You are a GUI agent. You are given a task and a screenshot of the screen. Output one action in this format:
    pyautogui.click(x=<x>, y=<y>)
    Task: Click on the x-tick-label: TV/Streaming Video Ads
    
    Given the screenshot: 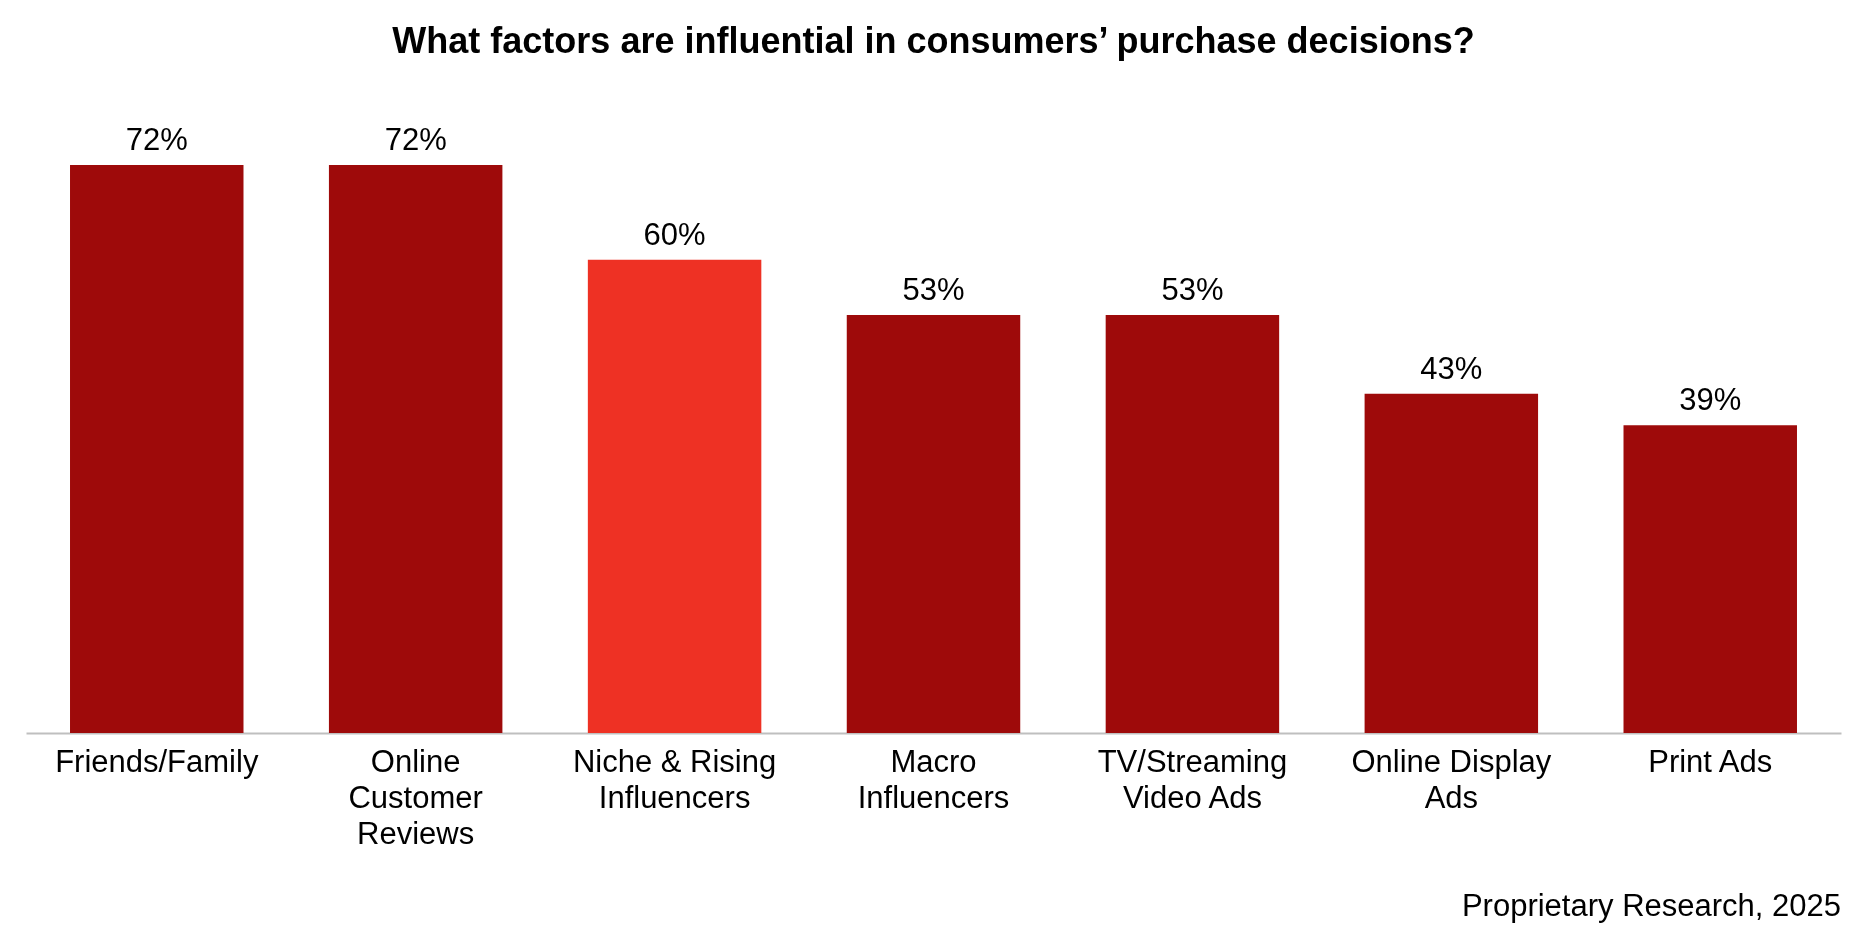 What is the action you would take?
    pyautogui.click(x=1192, y=779)
    